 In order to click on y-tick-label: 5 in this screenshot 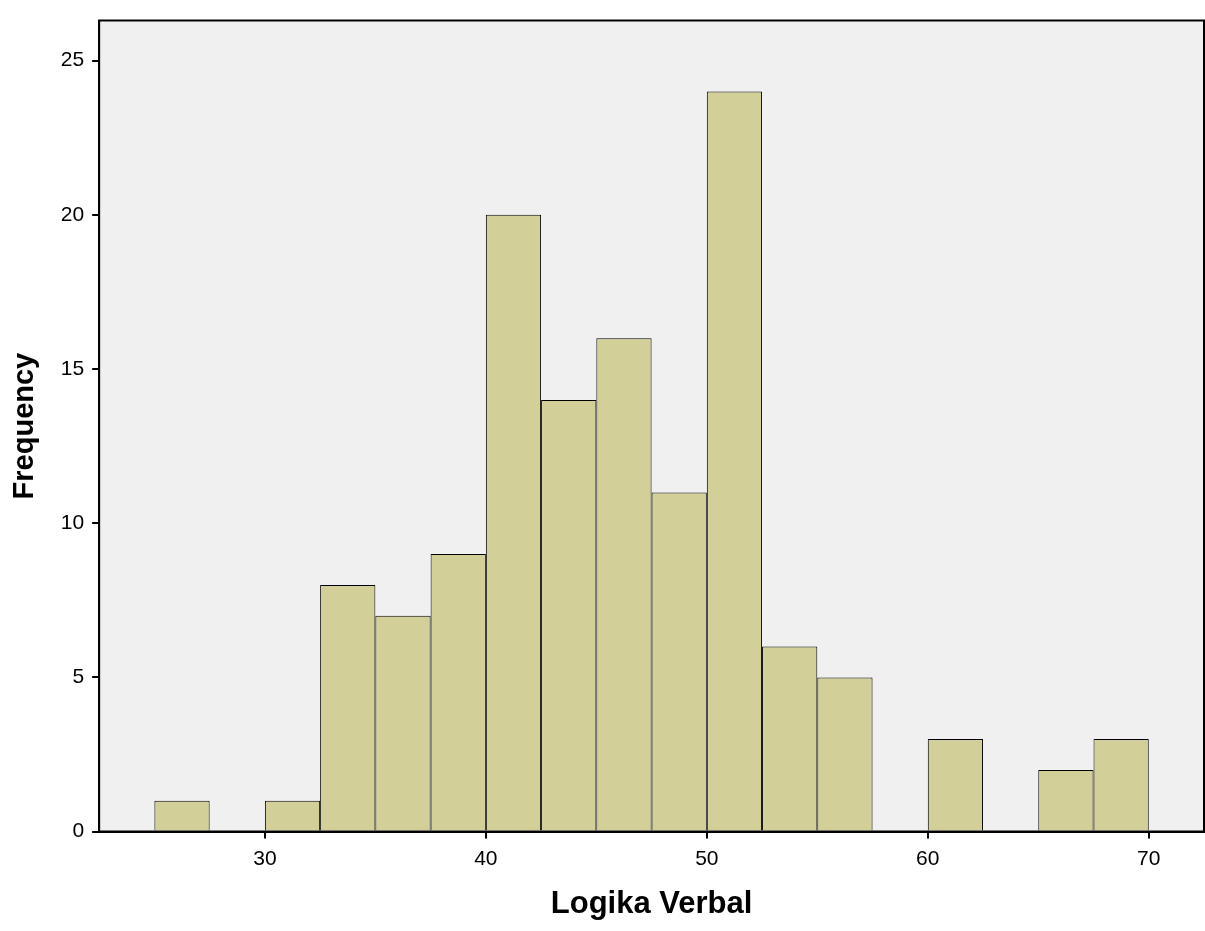, I will do `click(78, 676)`.